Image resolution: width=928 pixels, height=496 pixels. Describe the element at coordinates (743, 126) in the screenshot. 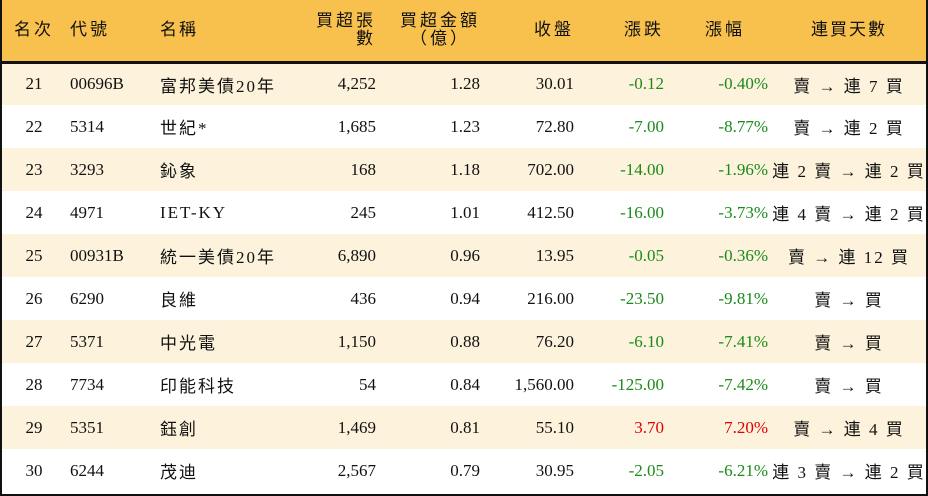

I see `cell-change-pct: -8.77%` at that location.